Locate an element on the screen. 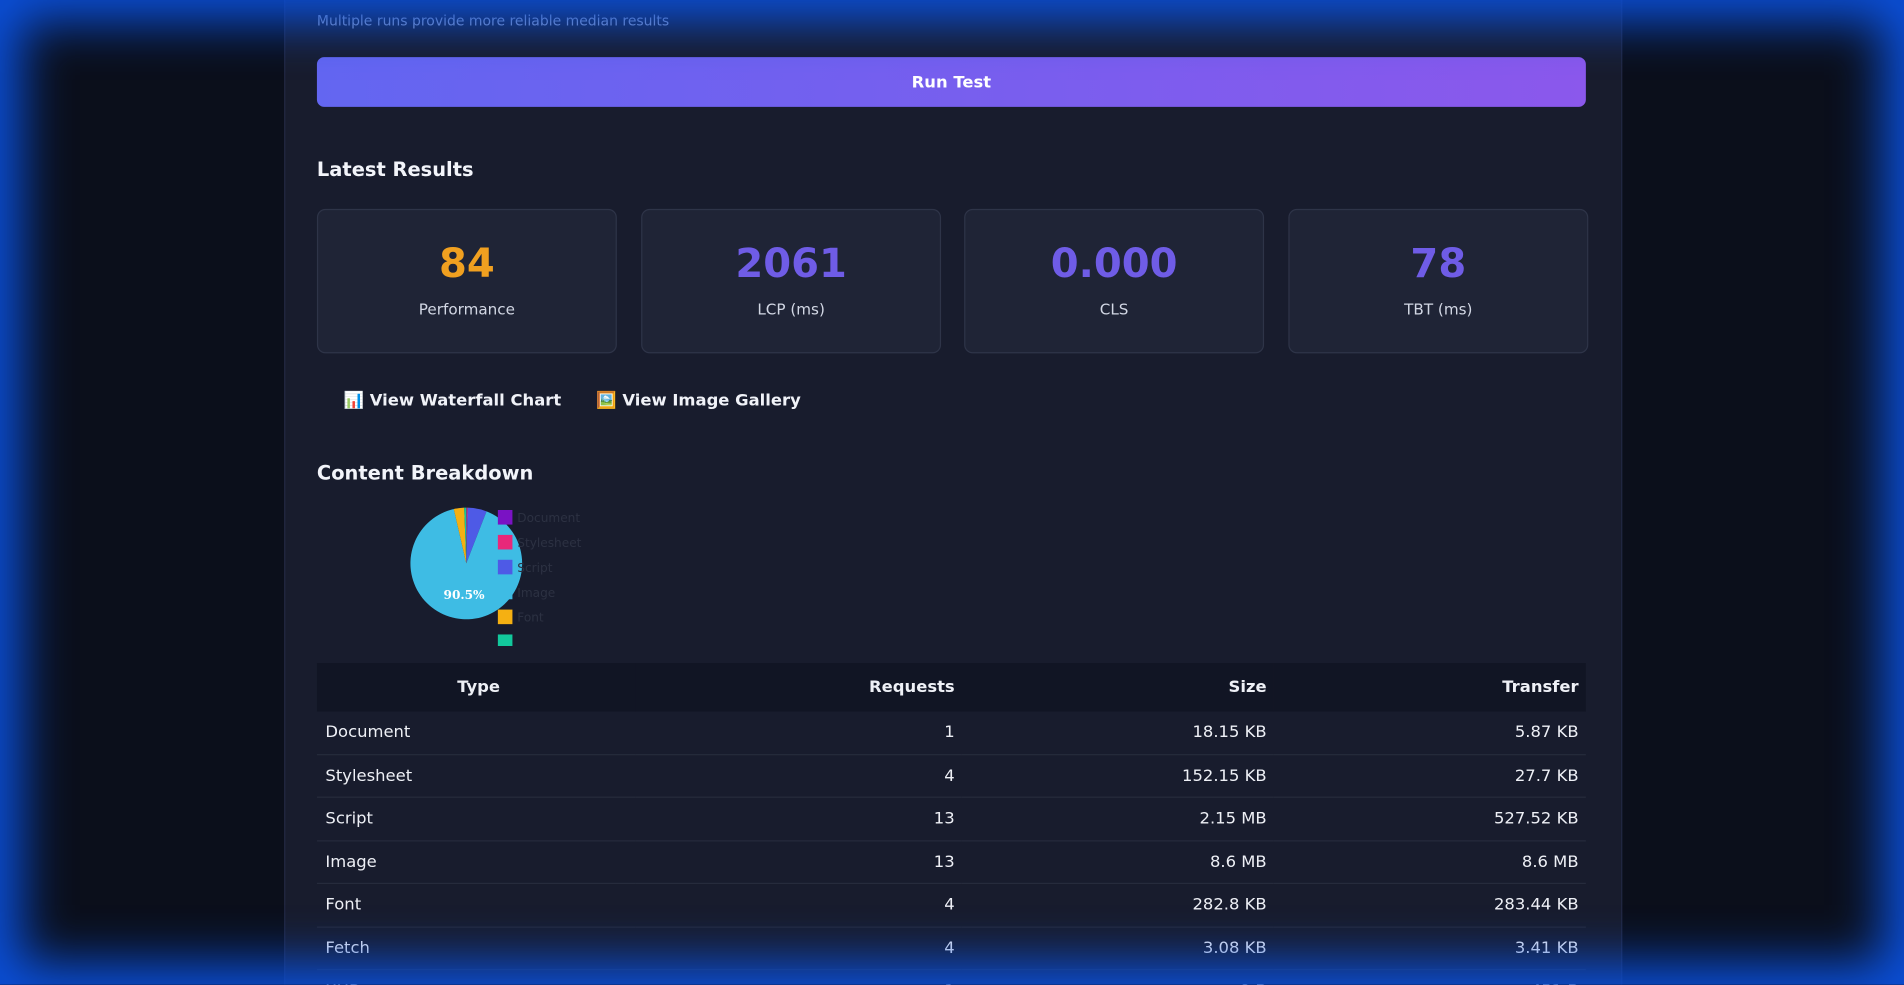 This screenshot has width=1904, height=985. column-header: Transfer is located at coordinates (1429, 687).